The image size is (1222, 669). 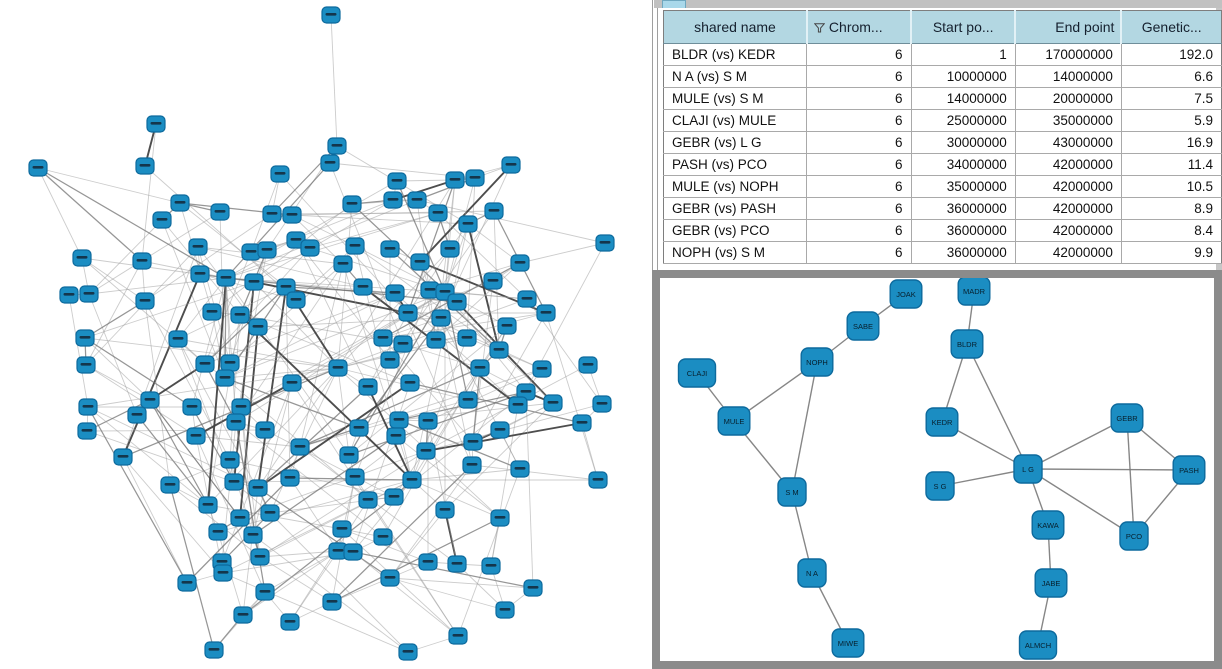 I want to click on table-row: NOPH (vs) S M 6 36000000 42000000 9.9, so click(x=942, y=252).